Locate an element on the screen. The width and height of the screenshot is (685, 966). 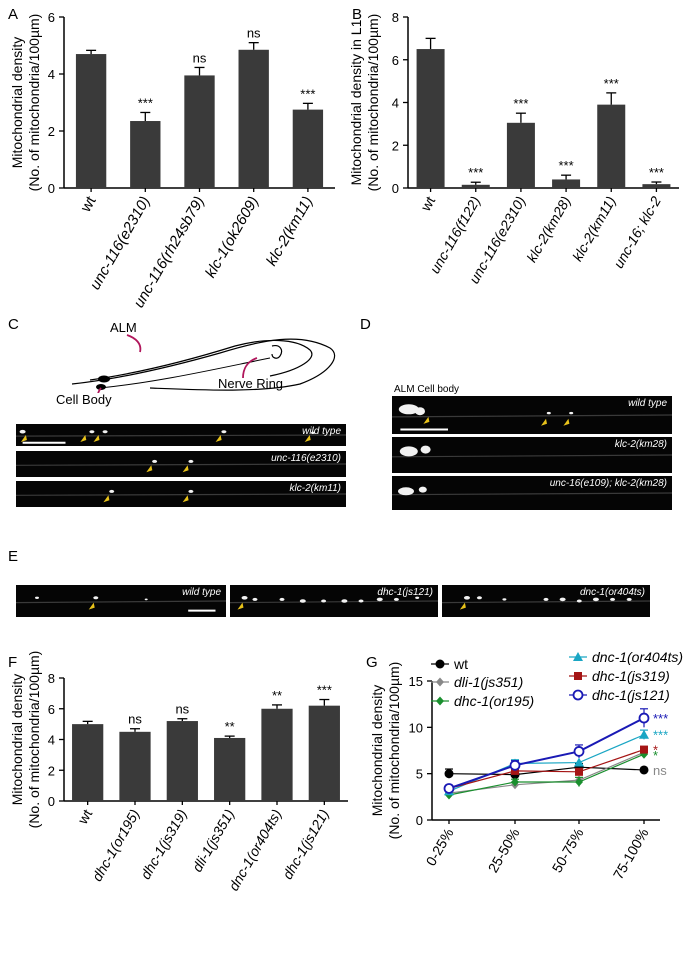
x-tick-label: dhc-1(js319) is located at coordinates (163, 844).